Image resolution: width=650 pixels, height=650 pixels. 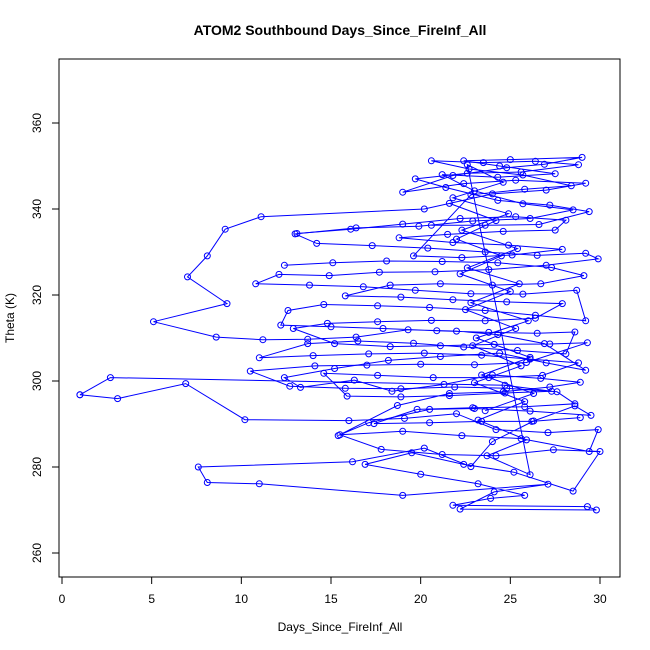 I want to click on x-tick-label: 0, so click(x=62, y=599).